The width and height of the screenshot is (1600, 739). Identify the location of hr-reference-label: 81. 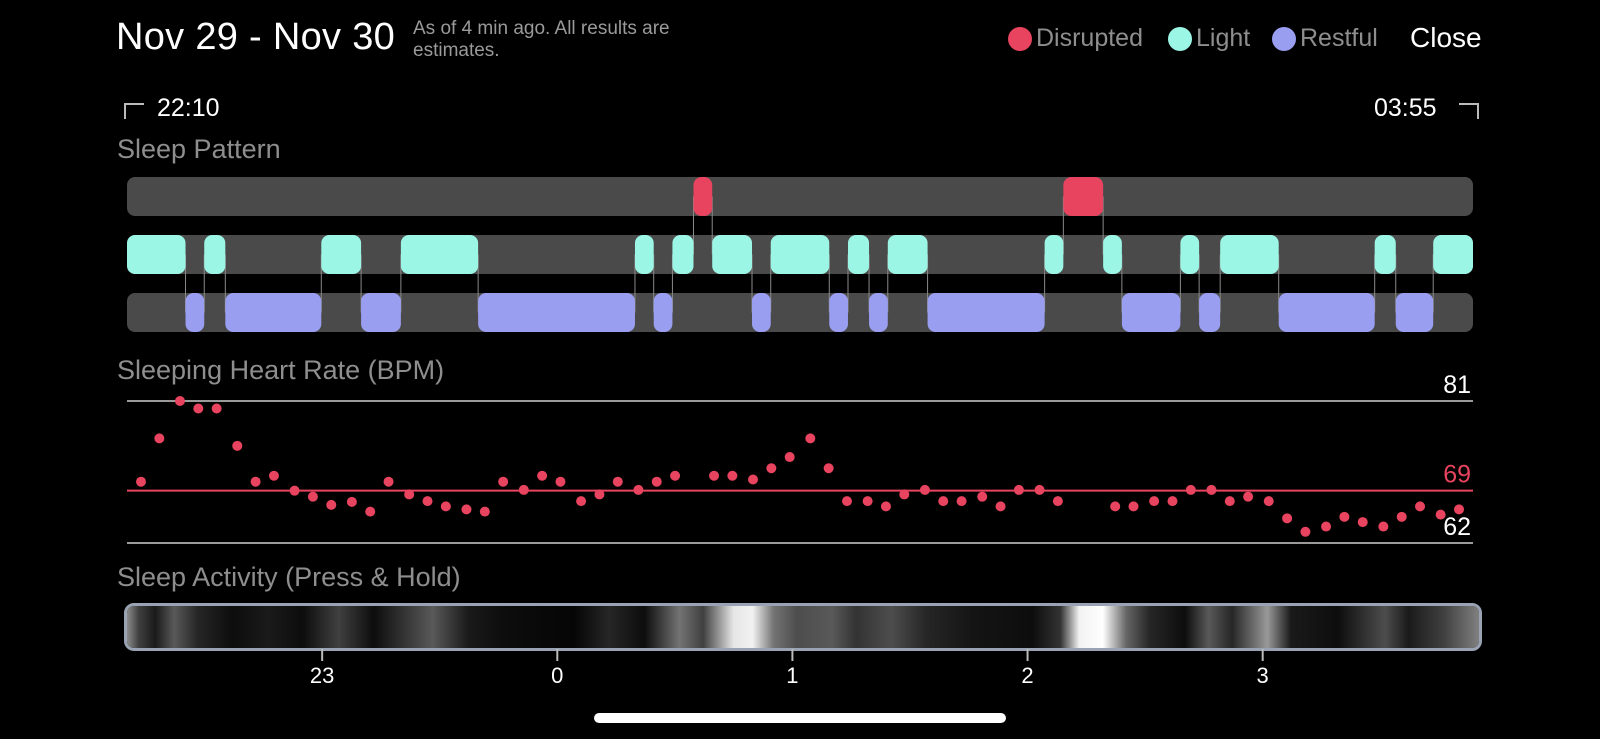
(1457, 385).